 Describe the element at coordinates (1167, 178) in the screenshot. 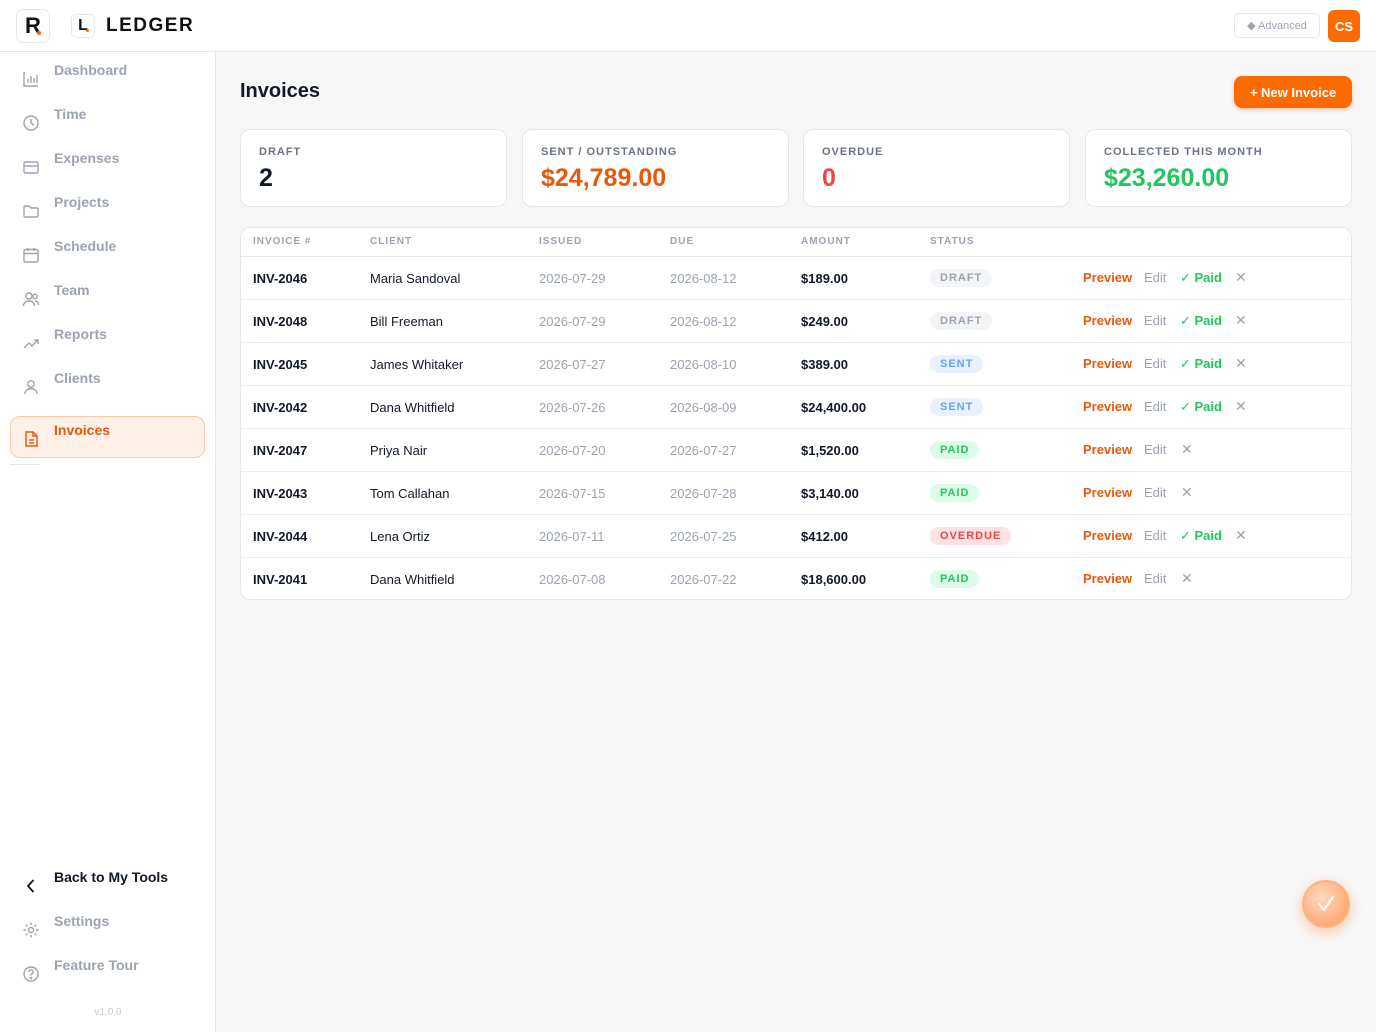

I see `stat-value: $23,260.00` at that location.